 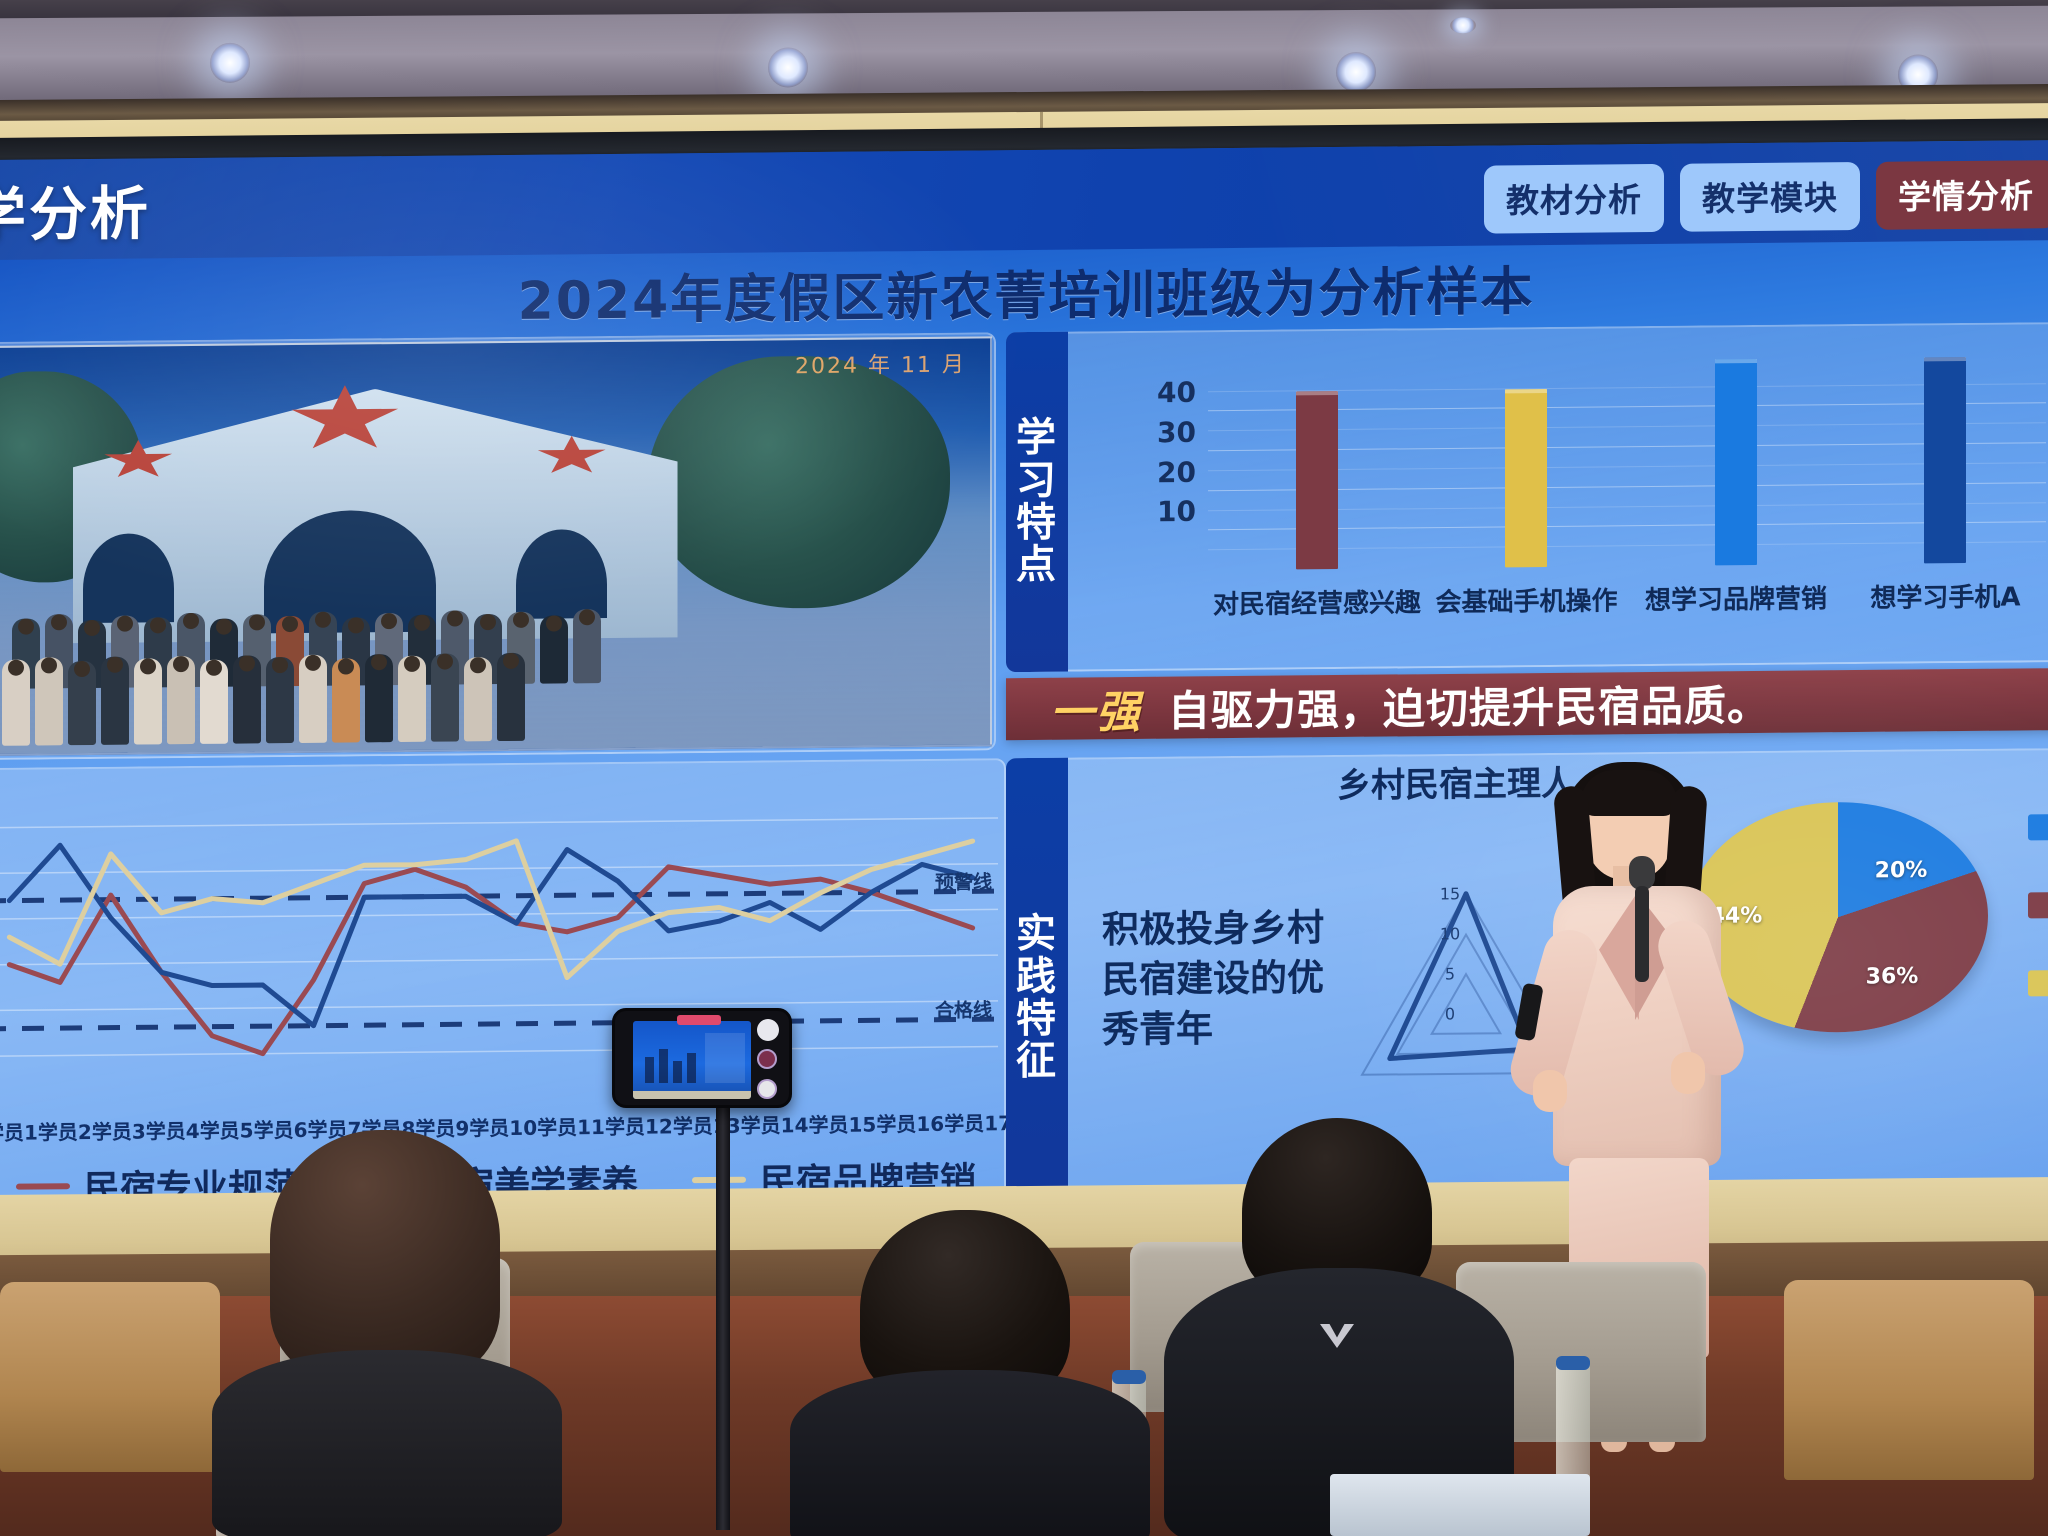 I want to click on line-x-label: 学员15, so click(x=842, y=1124).